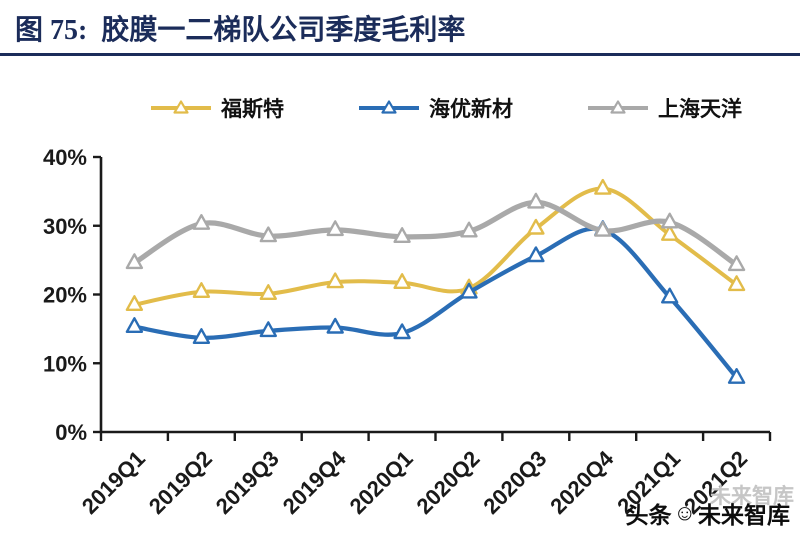  Describe the element at coordinates (51, 30) in the screenshot. I see `figure-number: 图 75:` at that location.